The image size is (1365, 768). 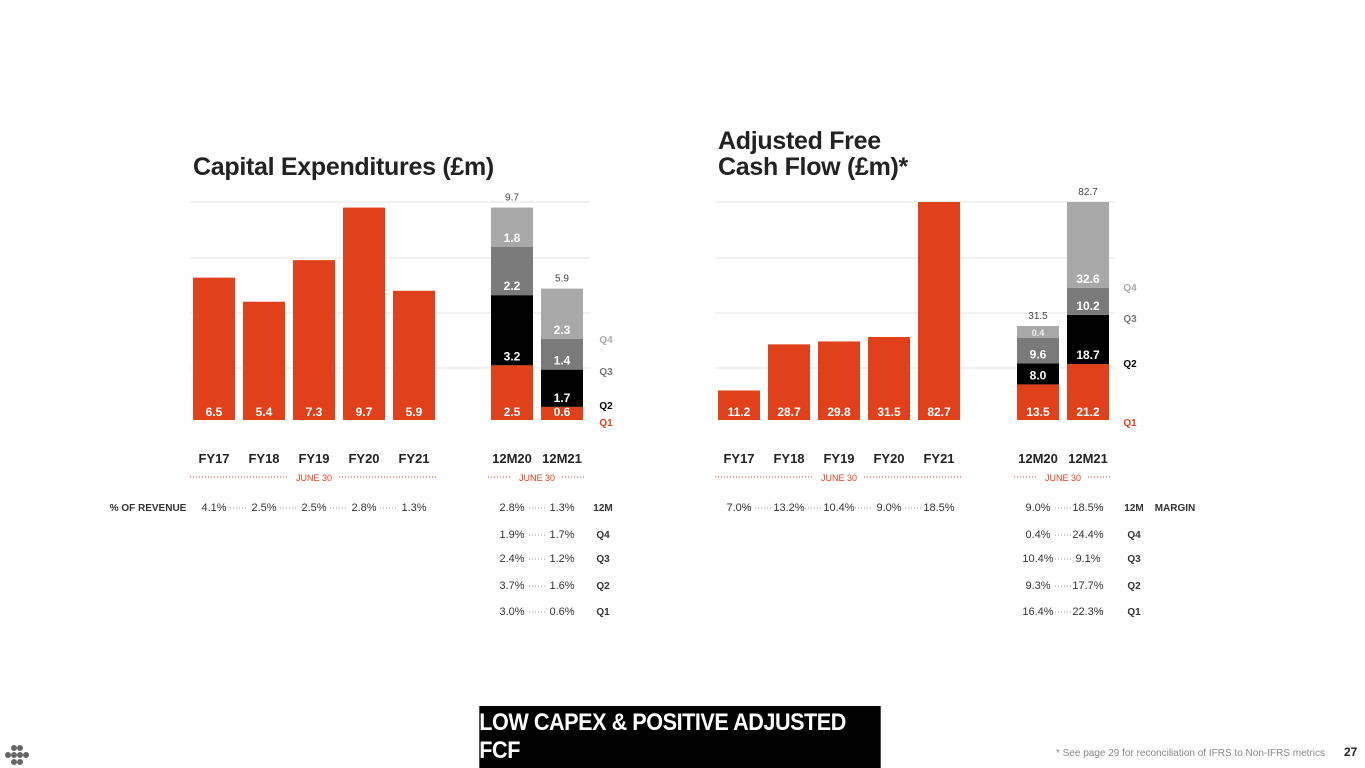 I want to click on stack-label: 0.4, so click(x=1038, y=333).